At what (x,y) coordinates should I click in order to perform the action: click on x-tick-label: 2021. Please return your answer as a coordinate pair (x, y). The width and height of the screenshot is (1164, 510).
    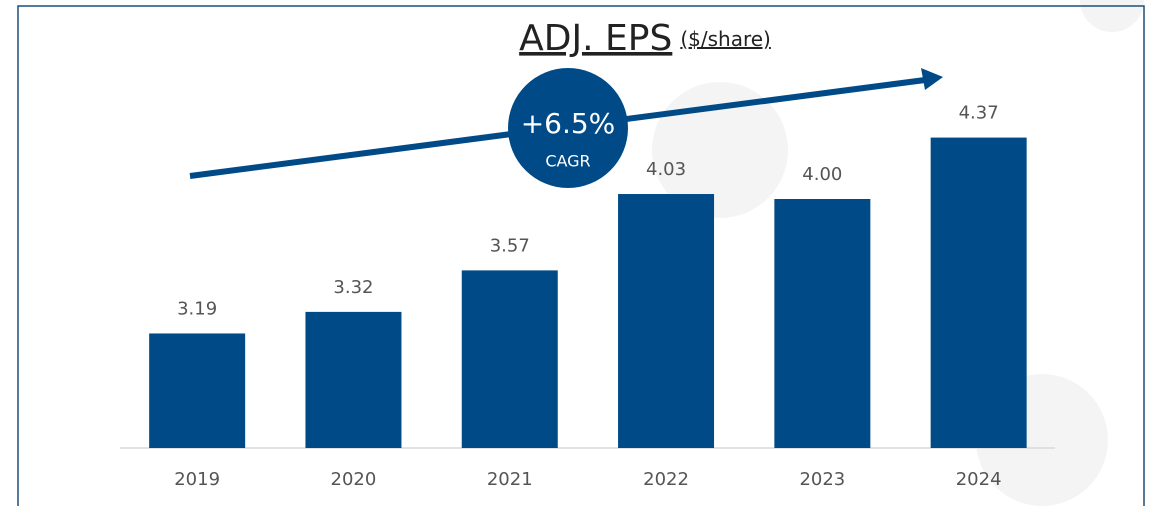
    Looking at the image, I should click on (510, 479).